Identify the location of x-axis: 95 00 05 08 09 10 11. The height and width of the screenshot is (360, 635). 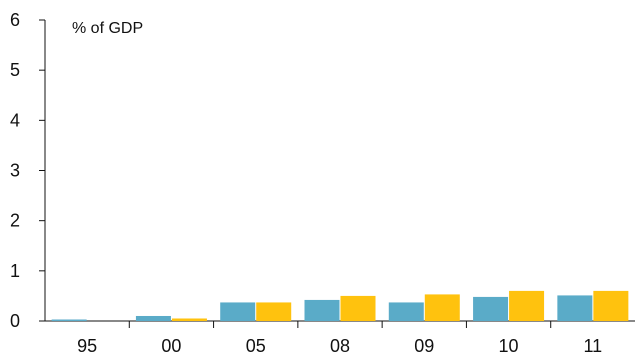
(340, 338).